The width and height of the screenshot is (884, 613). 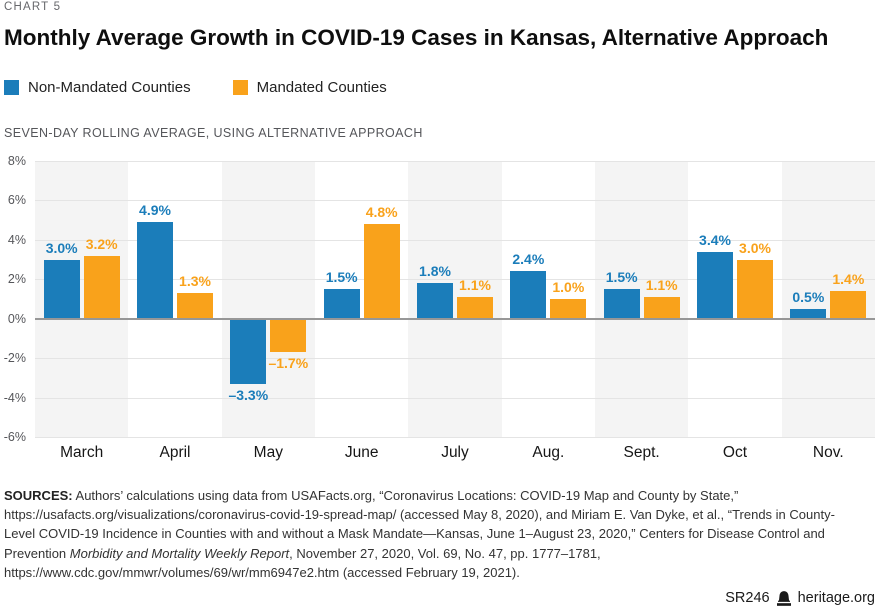 What do you see at coordinates (268, 452) in the screenshot?
I see `x-tick-label: May` at bounding box center [268, 452].